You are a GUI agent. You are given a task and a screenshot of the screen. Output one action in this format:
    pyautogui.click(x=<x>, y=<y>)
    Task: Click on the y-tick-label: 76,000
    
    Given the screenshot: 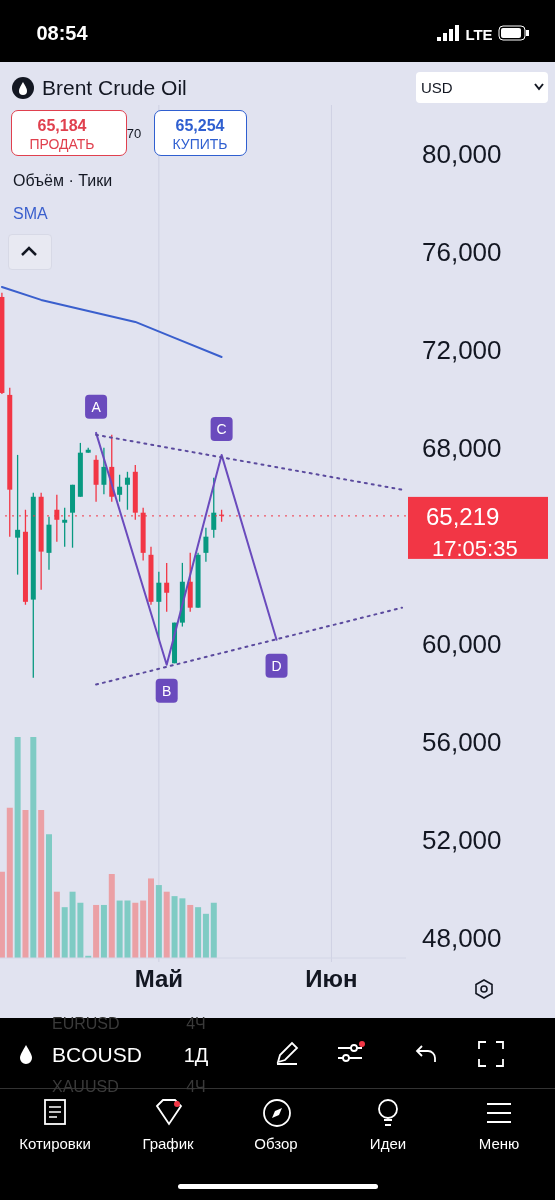 What is the action you would take?
    pyautogui.click(x=462, y=252)
    